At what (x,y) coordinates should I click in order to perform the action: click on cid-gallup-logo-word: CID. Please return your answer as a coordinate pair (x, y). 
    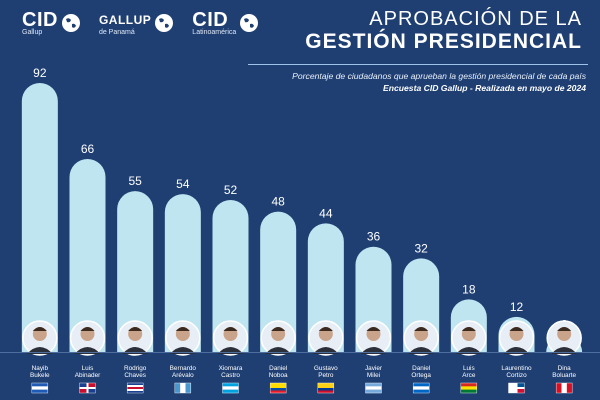
    Looking at the image, I should click on (40, 20).